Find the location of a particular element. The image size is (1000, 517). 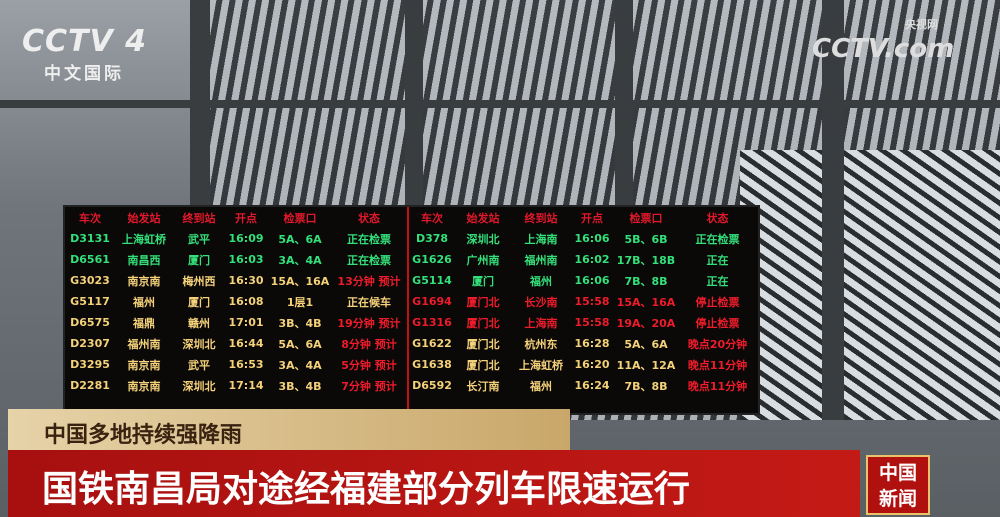

train-number: D378 is located at coordinates (432, 238).